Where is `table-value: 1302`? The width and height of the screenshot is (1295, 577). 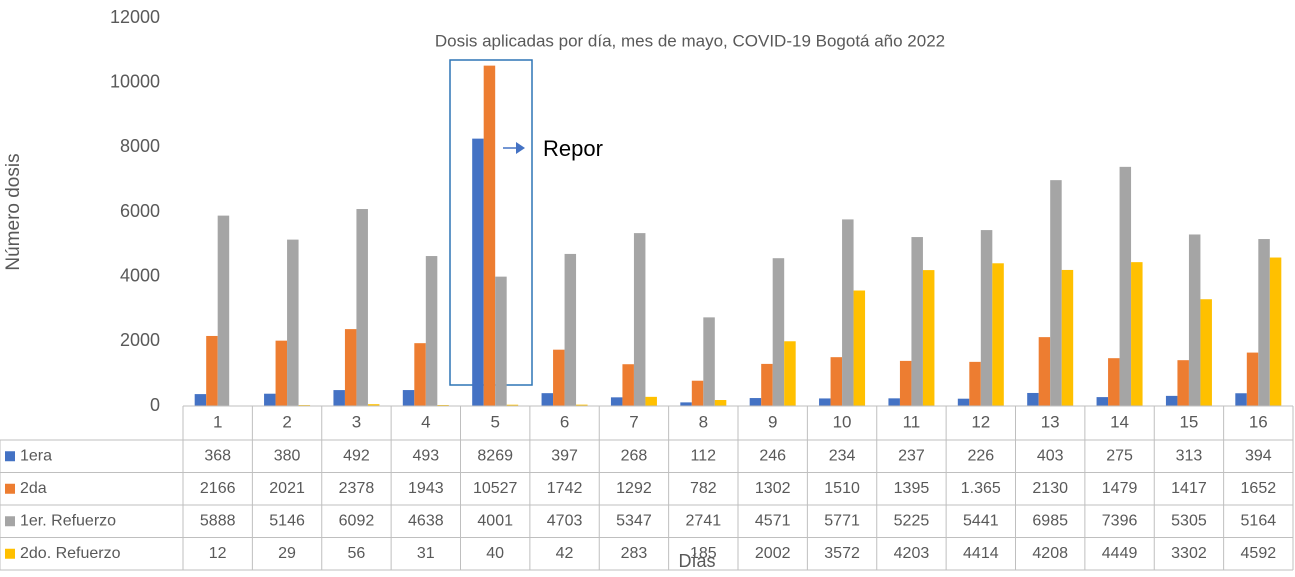
table-value: 1302 is located at coordinates (773, 488).